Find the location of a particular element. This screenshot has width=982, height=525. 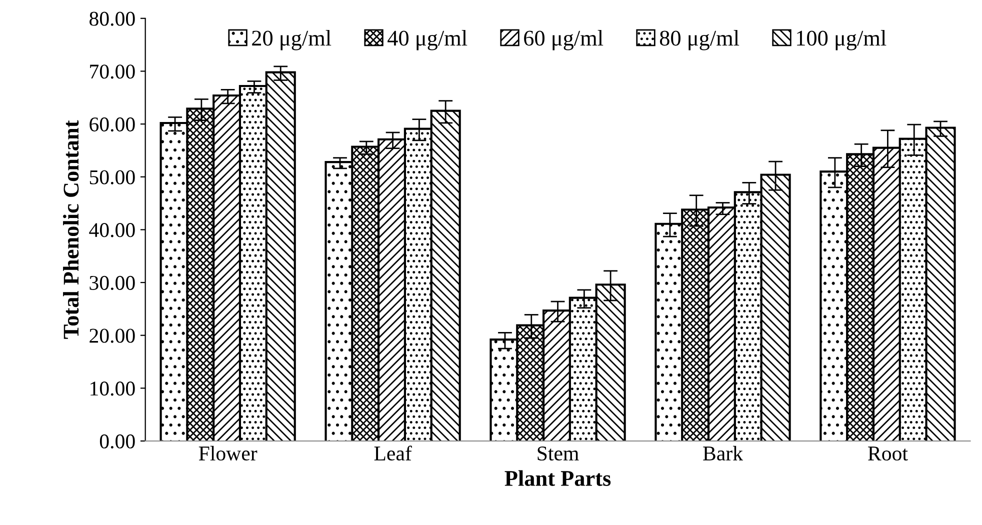

x-tick-label: Flower is located at coordinates (228, 453).